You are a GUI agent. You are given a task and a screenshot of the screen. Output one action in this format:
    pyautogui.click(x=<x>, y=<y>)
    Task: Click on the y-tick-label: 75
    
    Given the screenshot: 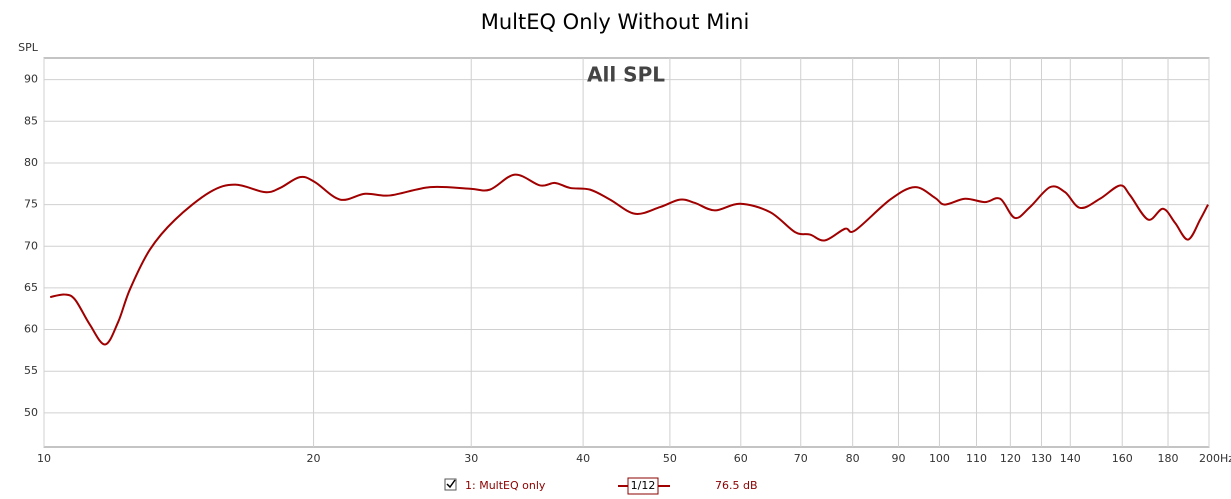 What is the action you would take?
    pyautogui.click(x=31, y=204)
    